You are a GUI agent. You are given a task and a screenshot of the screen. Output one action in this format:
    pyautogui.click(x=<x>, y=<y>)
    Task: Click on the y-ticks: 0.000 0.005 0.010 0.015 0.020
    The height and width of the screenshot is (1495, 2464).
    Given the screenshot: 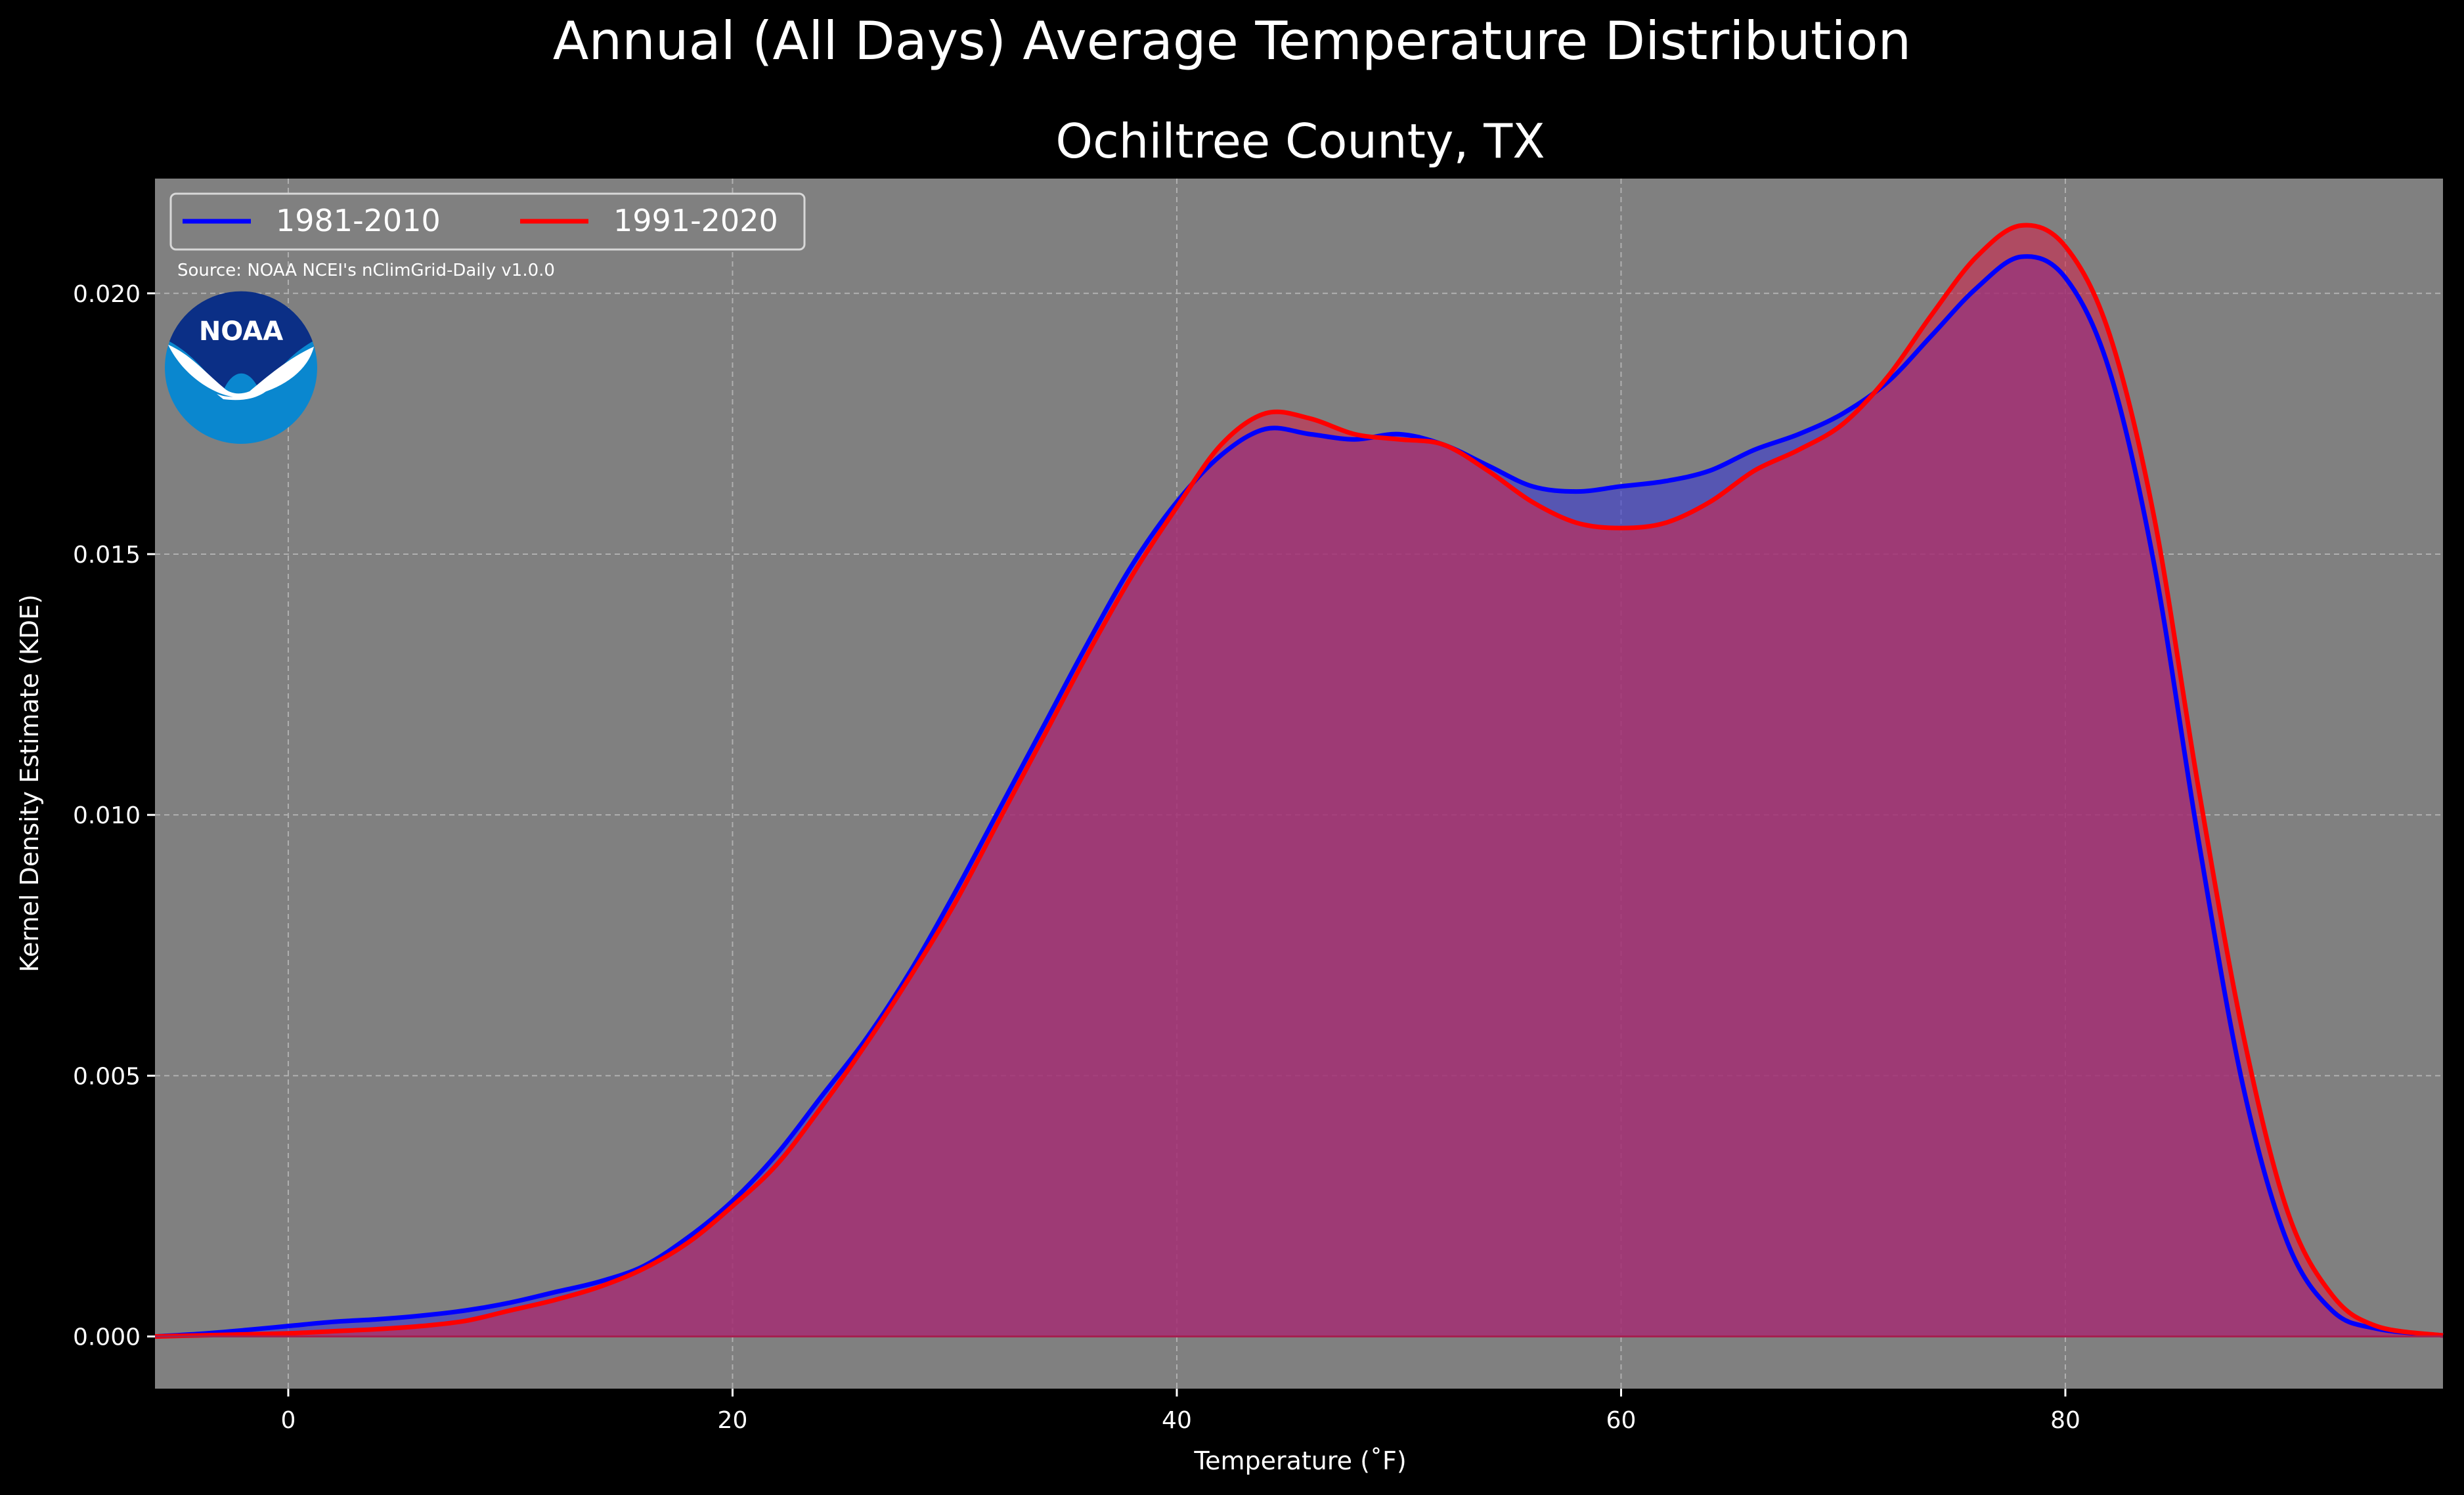 What is the action you would take?
    pyautogui.click(x=114, y=816)
    